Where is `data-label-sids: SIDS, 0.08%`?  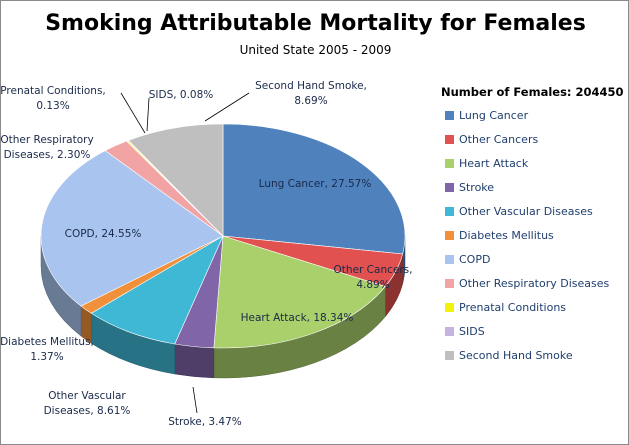
data-label-sids: SIDS, 0.08% is located at coordinates (181, 95).